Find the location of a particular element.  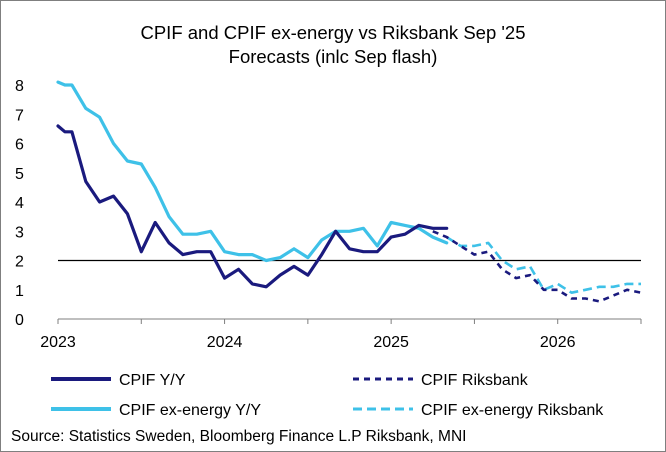

chart-subtitle: Forecasts (inlc Sep flash) is located at coordinates (333, 56).